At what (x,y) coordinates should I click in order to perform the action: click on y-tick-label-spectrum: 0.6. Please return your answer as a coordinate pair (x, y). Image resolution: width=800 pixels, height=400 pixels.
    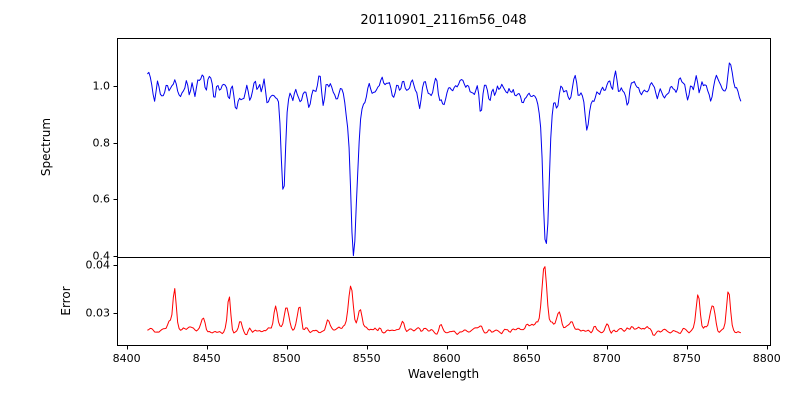
    Looking at the image, I should click on (101, 199).